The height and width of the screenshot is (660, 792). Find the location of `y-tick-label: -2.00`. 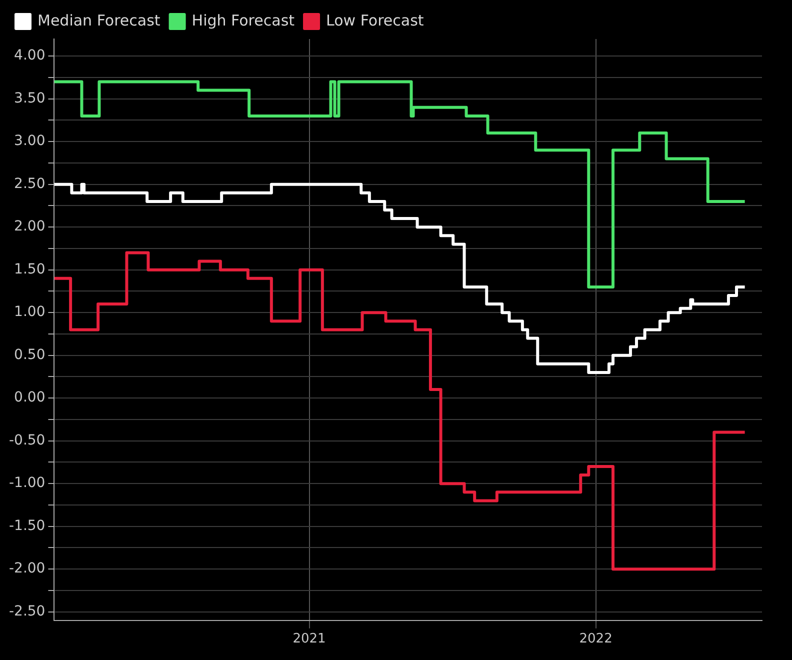

y-tick-label: -2.00 is located at coordinates (27, 568).